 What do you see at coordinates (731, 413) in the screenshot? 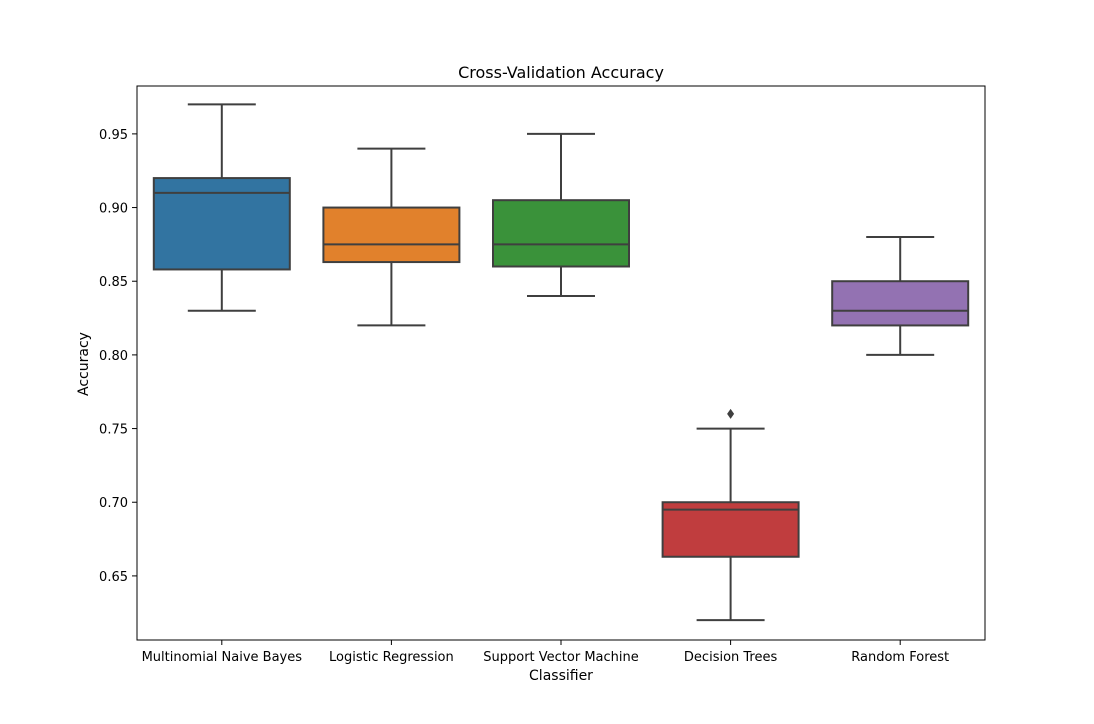
I see `outlier-point` at bounding box center [731, 413].